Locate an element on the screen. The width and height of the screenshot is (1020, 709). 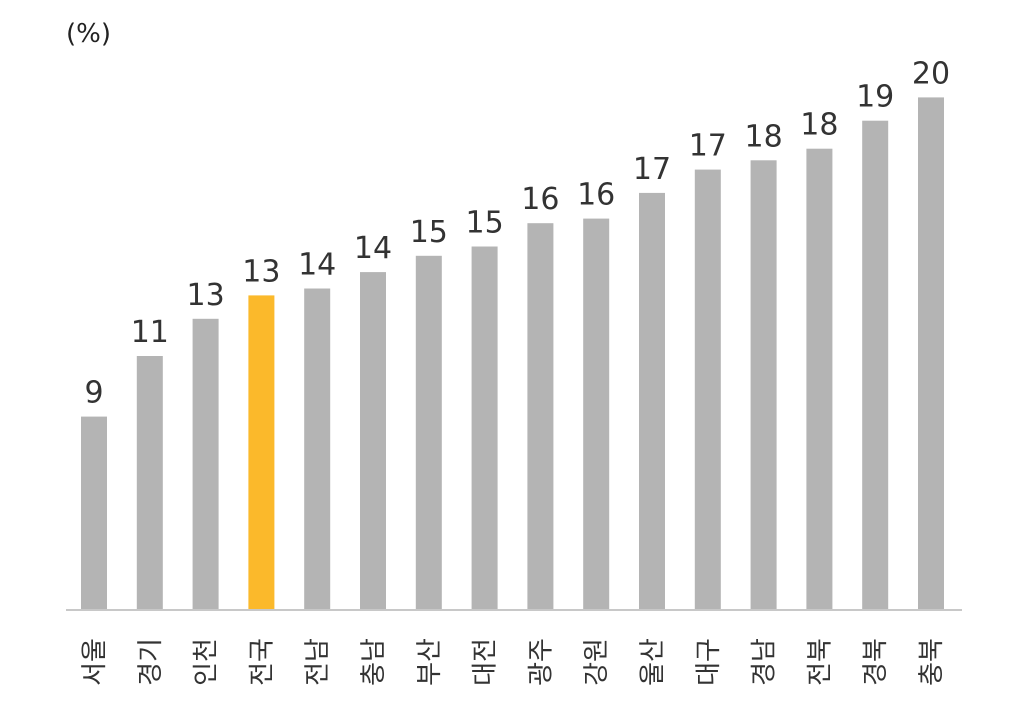
data-label-14: 18 is located at coordinates (819, 125).